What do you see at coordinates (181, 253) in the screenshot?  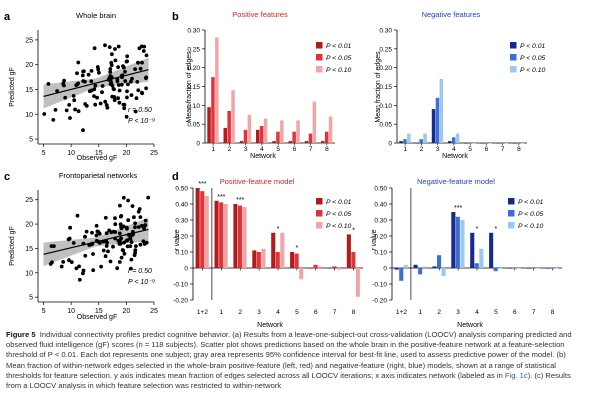 I see `y-tick-label: 0.10` at bounding box center [181, 253].